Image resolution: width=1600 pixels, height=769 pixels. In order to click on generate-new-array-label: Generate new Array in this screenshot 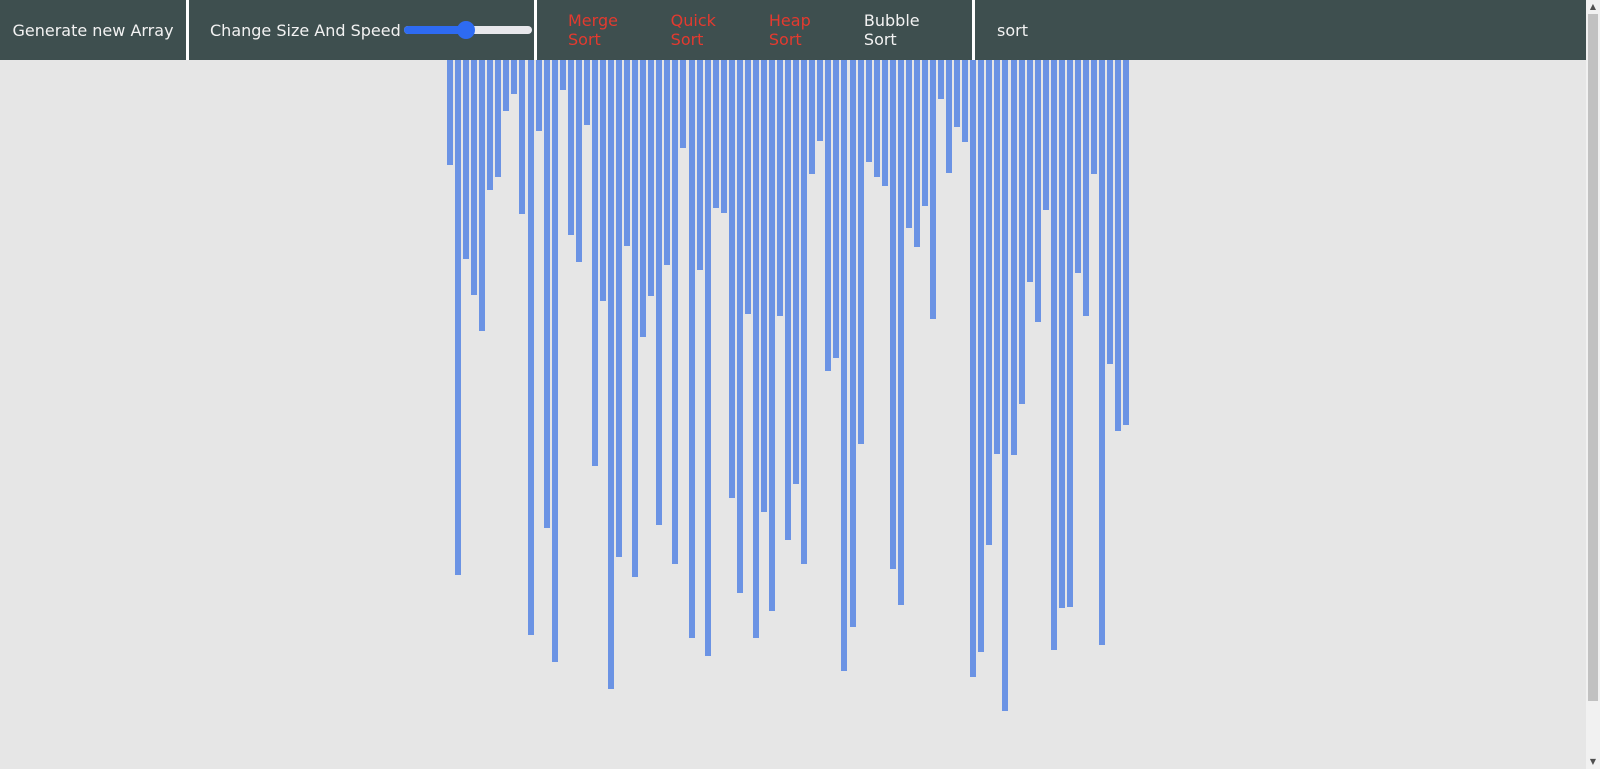, I will do `click(93, 30)`.